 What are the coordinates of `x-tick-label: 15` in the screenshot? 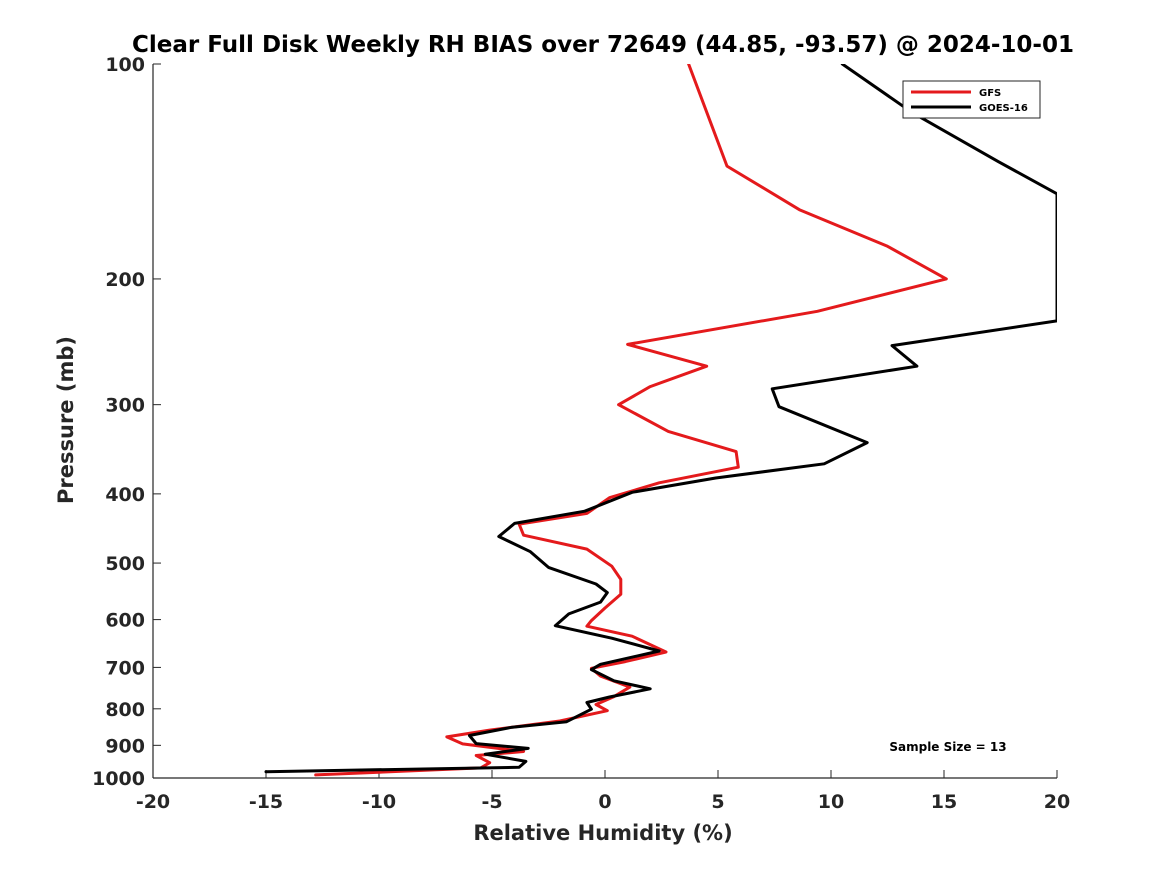 It's located at (944, 802).